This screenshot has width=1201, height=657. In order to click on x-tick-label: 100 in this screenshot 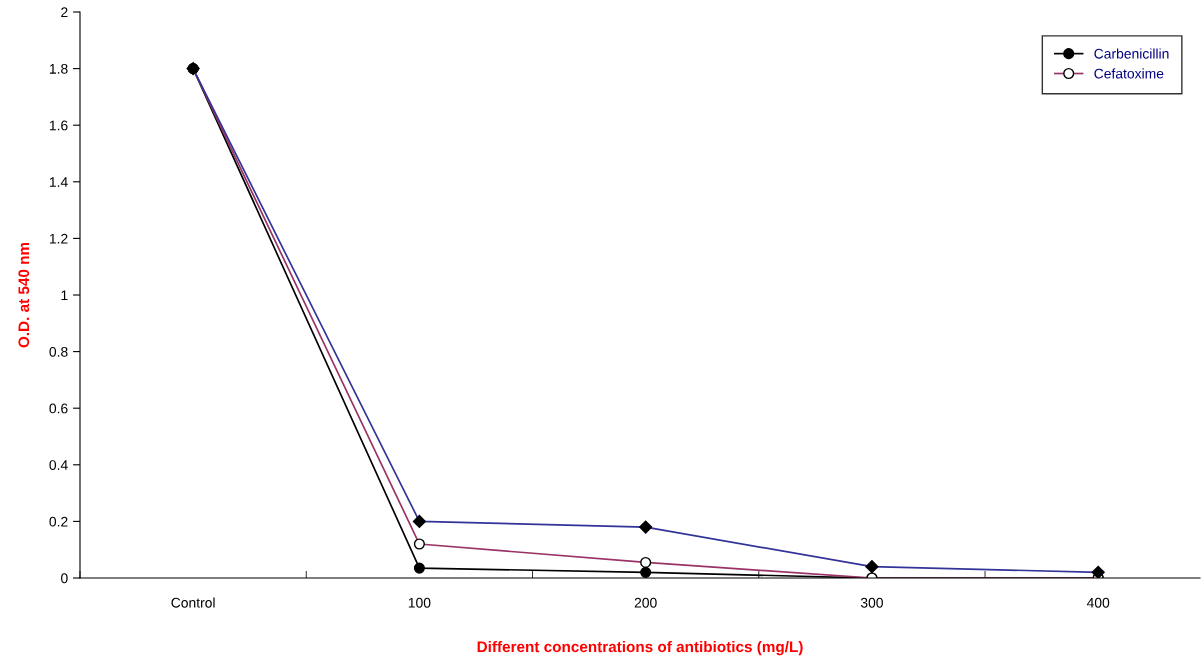, I will do `click(419, 602)`.